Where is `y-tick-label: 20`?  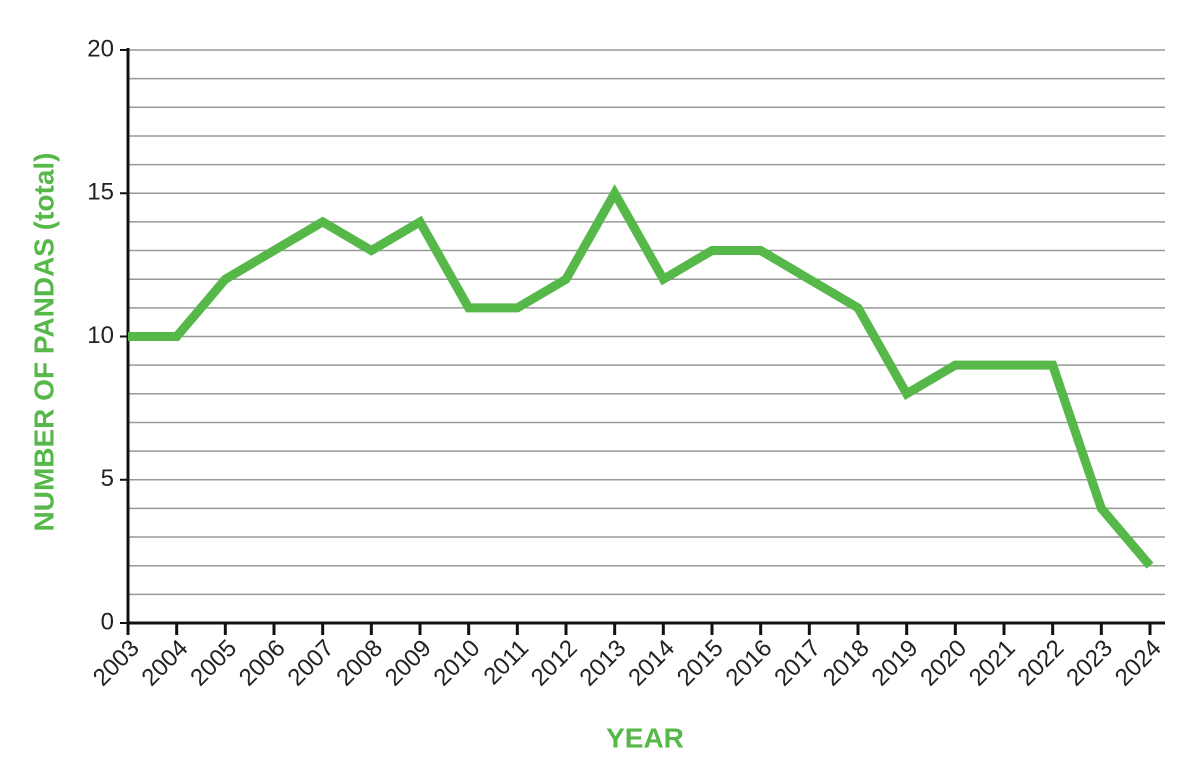 y-tick-label: 20 is located at coordinates (100, 48).